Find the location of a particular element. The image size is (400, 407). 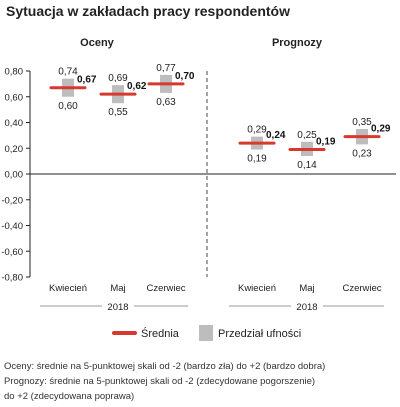

low-label: 0,23 is located at coordinates (362, 153).